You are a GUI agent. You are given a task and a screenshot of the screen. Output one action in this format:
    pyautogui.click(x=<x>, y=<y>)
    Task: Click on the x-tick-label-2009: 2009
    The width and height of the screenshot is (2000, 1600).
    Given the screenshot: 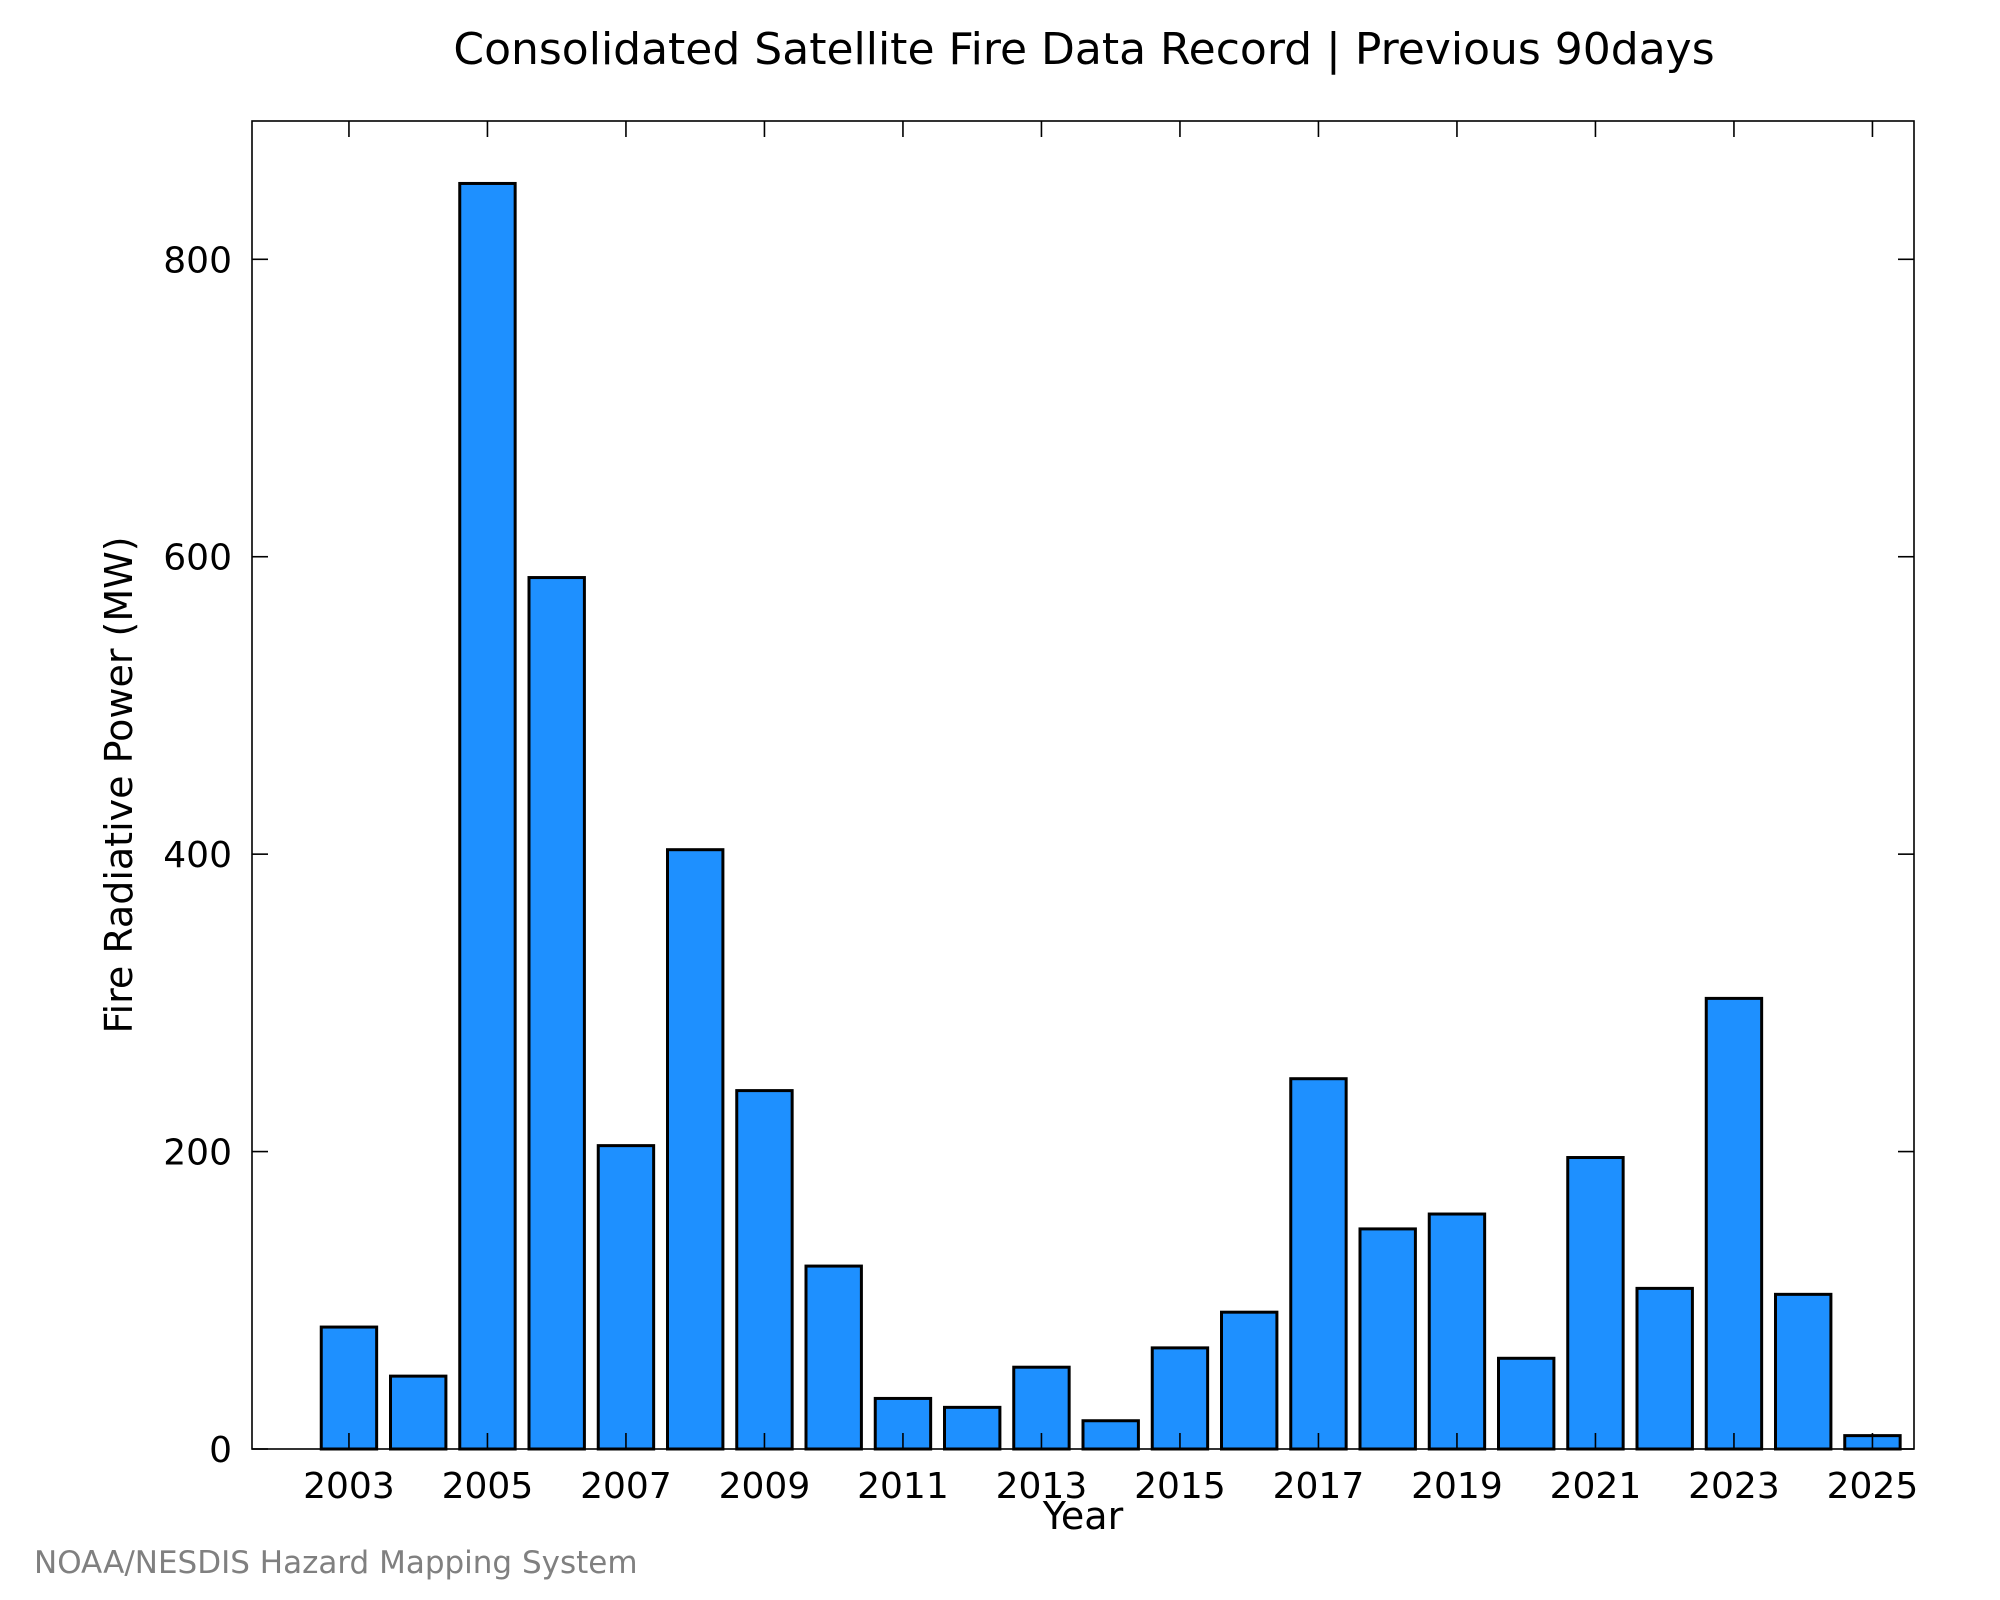 What is the action you would take?
    pyautogui.click(x=765, y=1486)
    